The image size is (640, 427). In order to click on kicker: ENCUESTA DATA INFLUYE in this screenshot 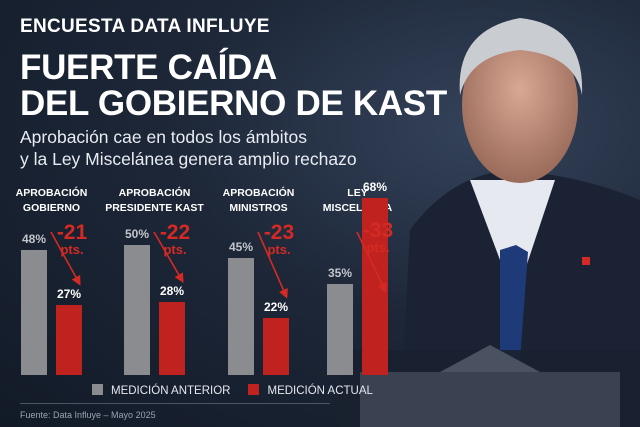, I will do `click(145, 26)`.